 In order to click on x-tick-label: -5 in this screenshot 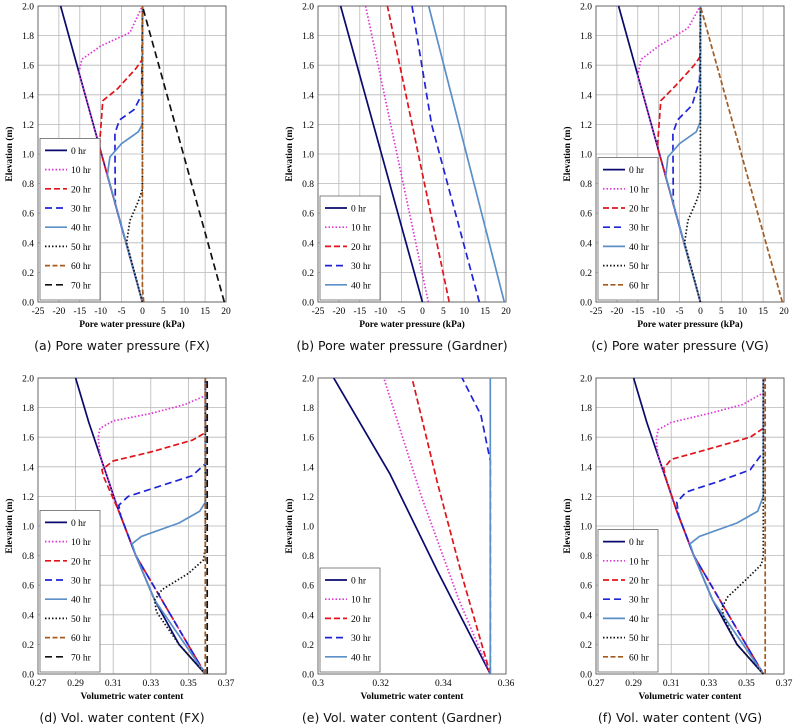, I will do `click(122, 312)`.